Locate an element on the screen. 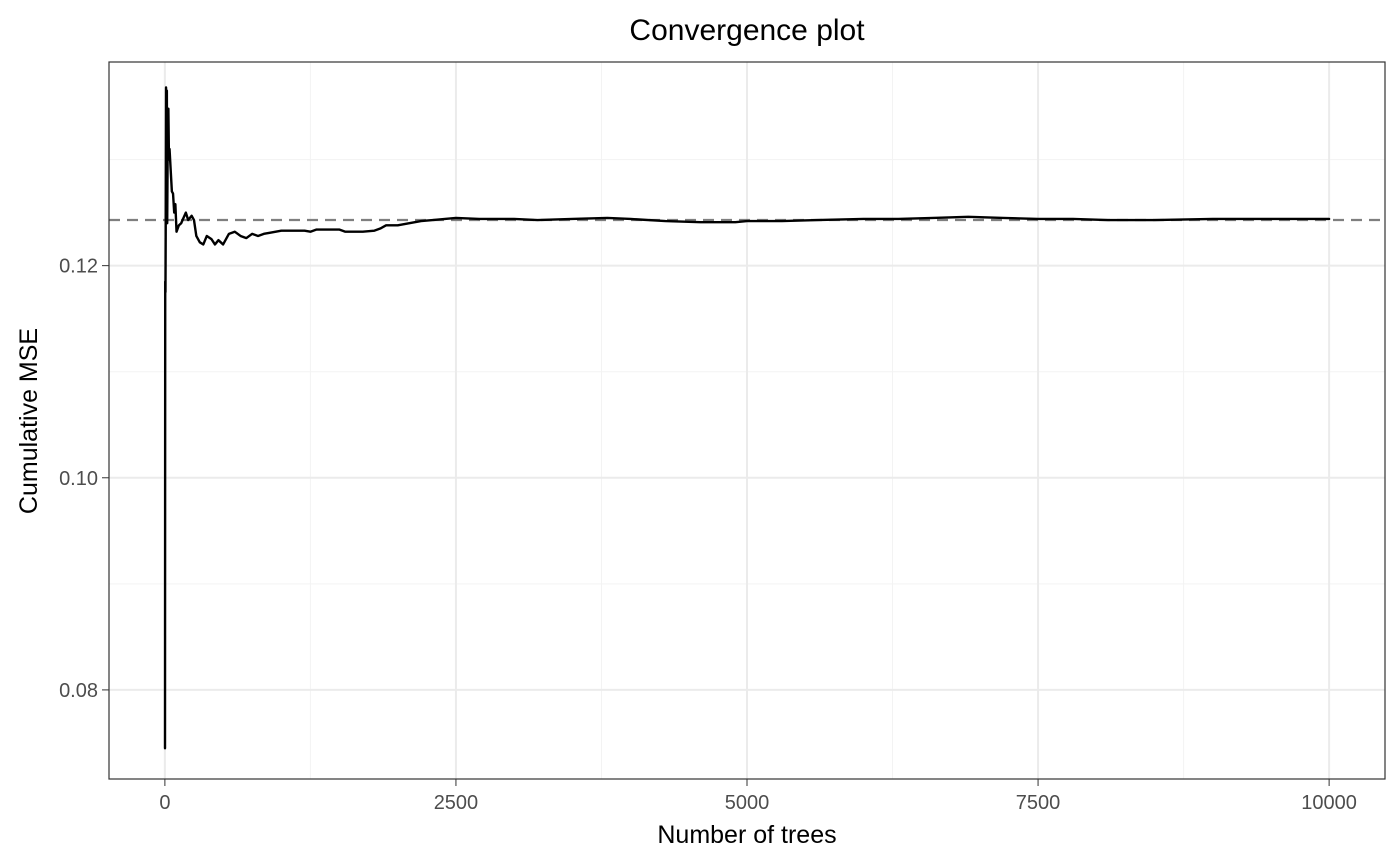 The image size is (1400, 865). y-tick-label: 0.12 is located at coordinates (78, 267).